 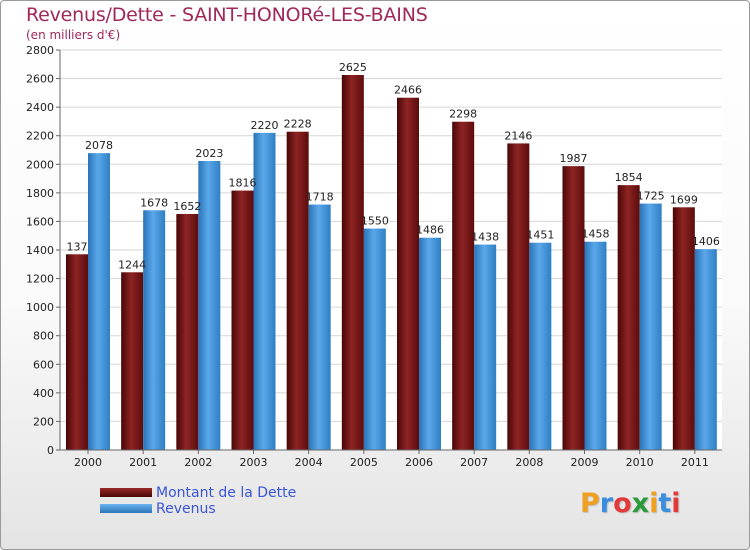 What do you see at coordinates (40, 307) in the screenshot?
I see `y-tick-label: 1000` at bounding box center [40, 307].